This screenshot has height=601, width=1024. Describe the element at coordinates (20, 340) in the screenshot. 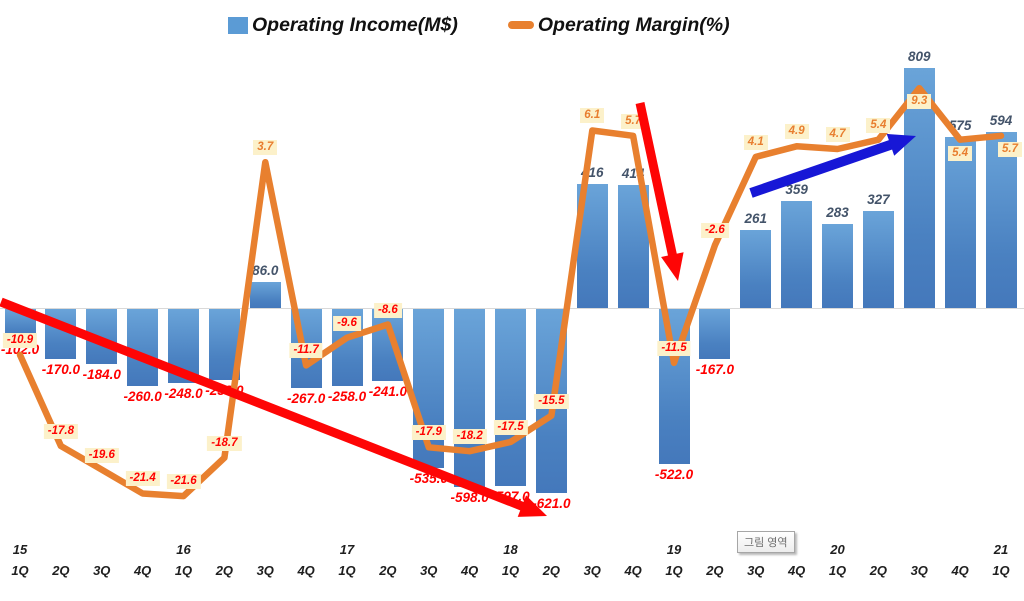

I see `margin-value-label: -10.9` at that location.